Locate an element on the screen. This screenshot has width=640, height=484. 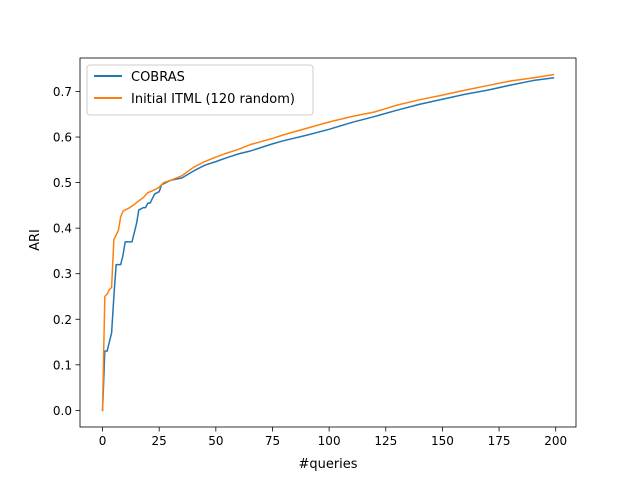
y-tick-label: 0.5 is located at coordinates (62, 183).